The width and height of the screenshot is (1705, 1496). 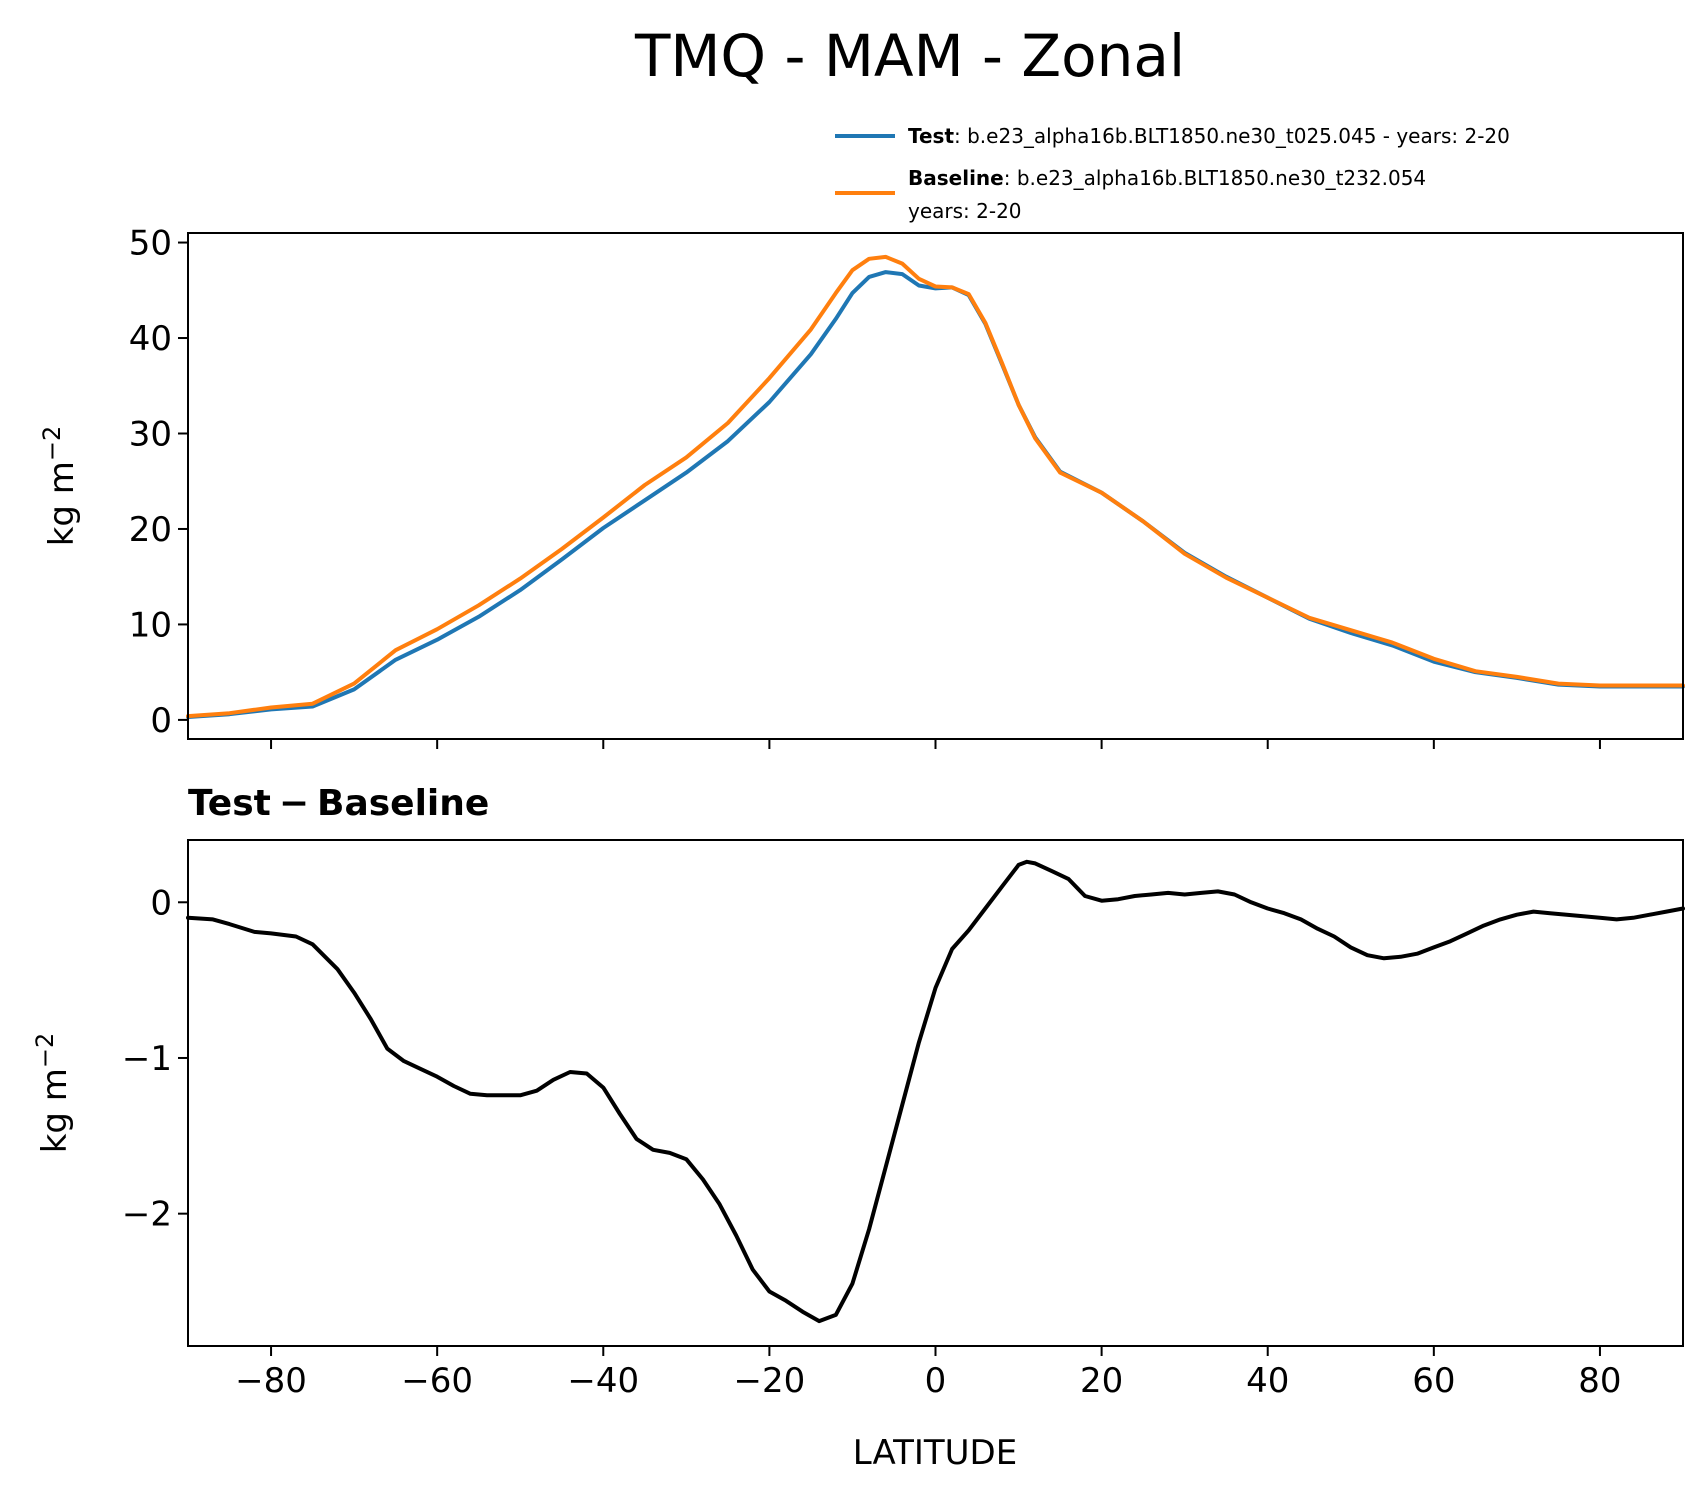 What do you see at coordinates (150, 434) in the screenshot?
I see `top-ytick-label: 30` at bounding box center [150, 434].